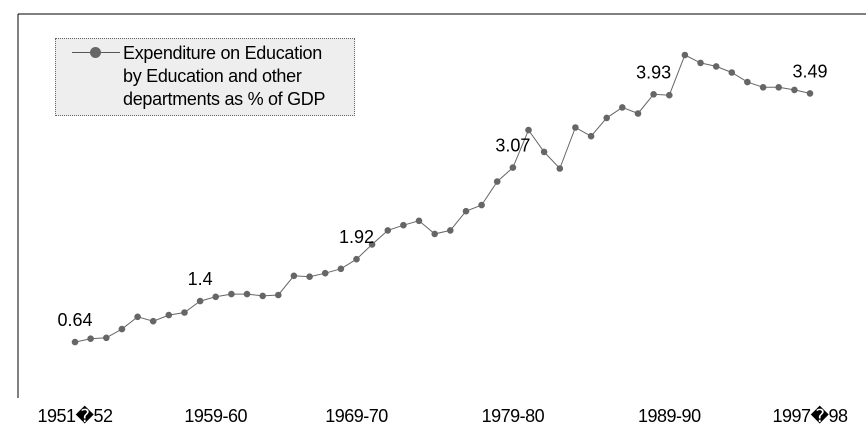 This screenshot has height=435, width=868. Describe the element at coordinates (356, 237) in the screenshot. I see `data-label: 1.92` at that location.